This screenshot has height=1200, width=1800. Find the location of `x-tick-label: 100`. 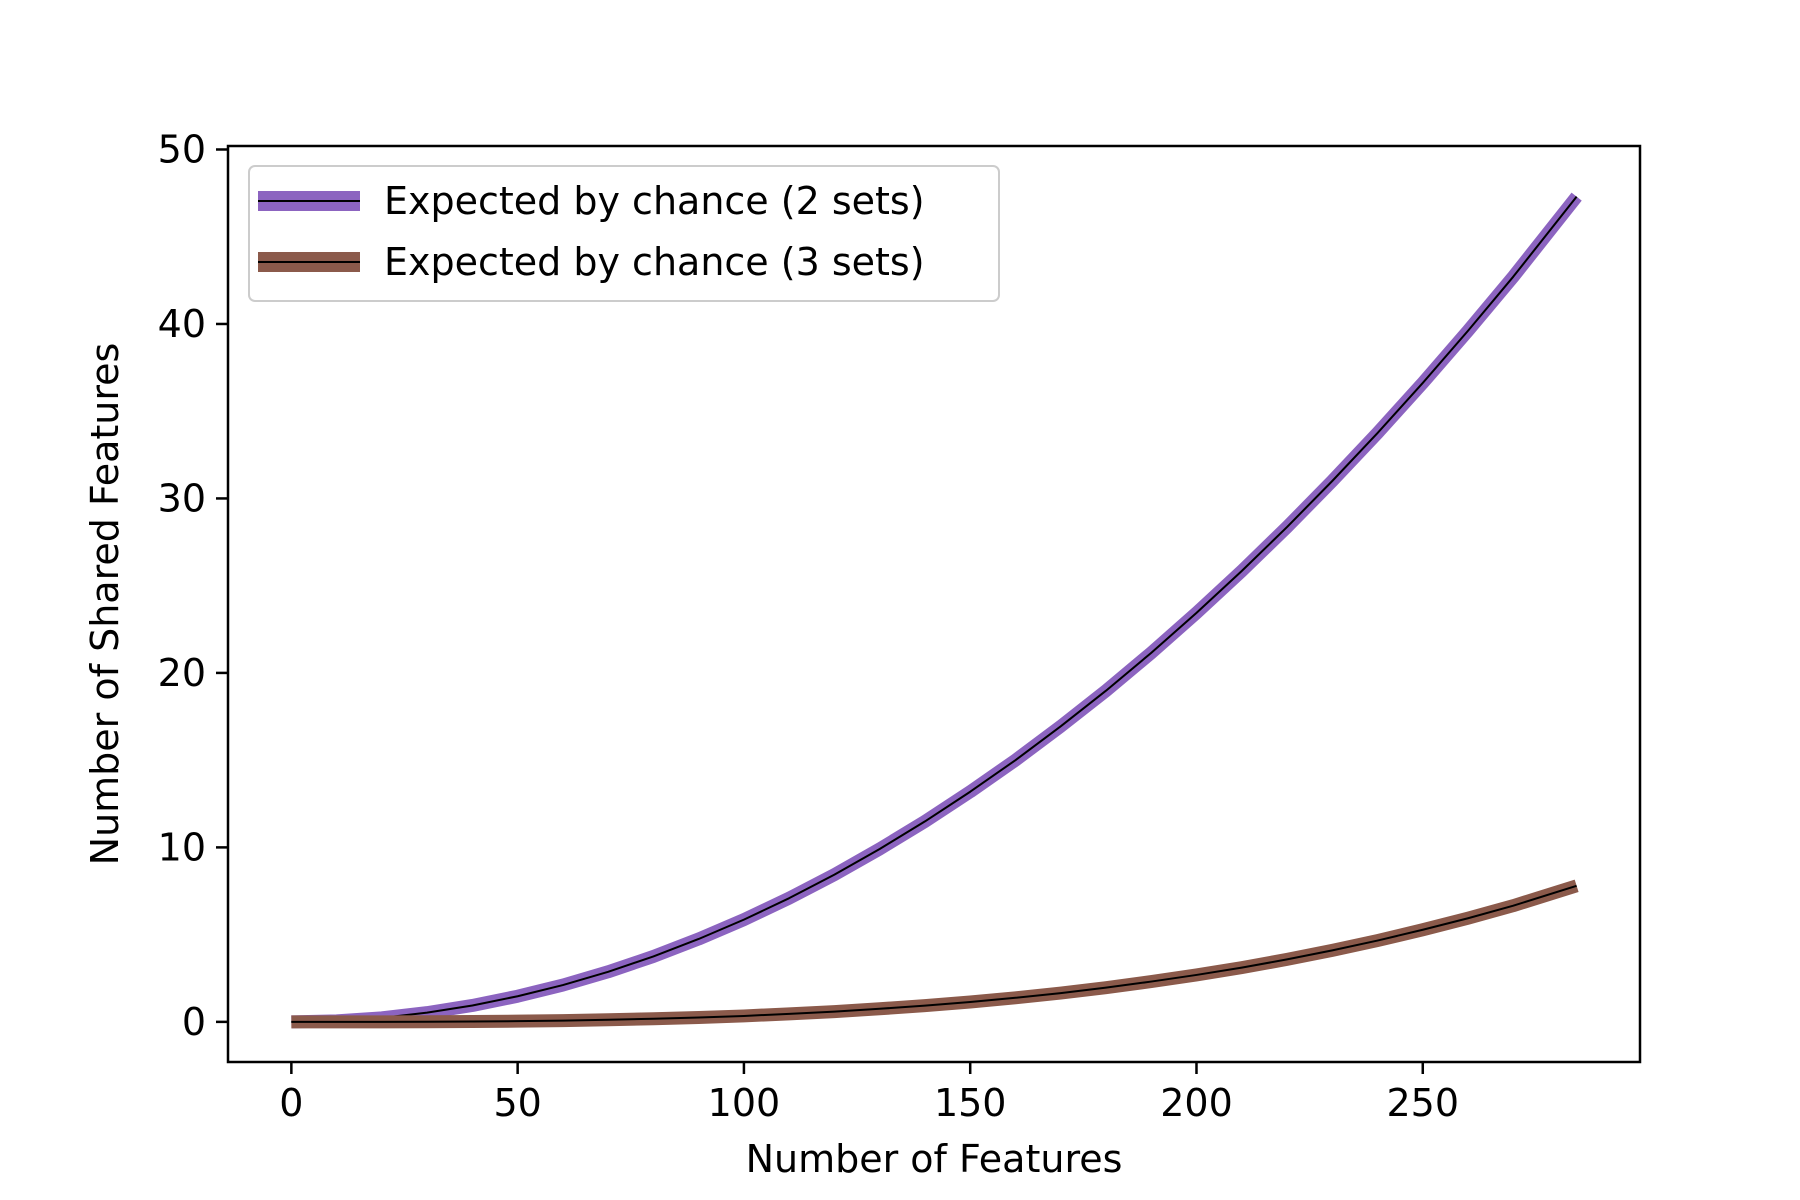

x-tick-label: 100 is located at coordinates (744, 1103).